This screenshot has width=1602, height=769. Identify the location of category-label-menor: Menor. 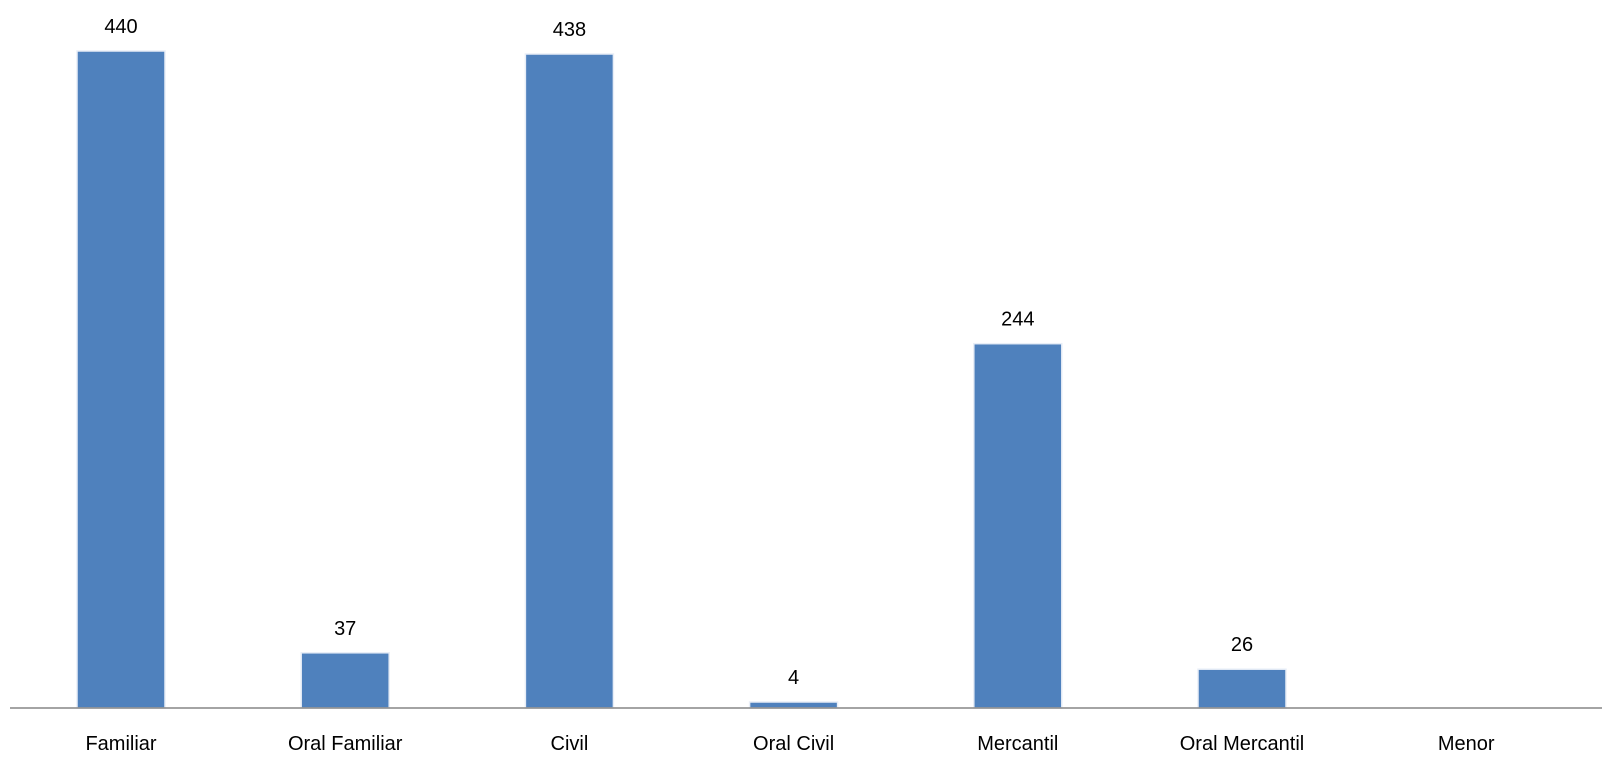
(1466, 744).